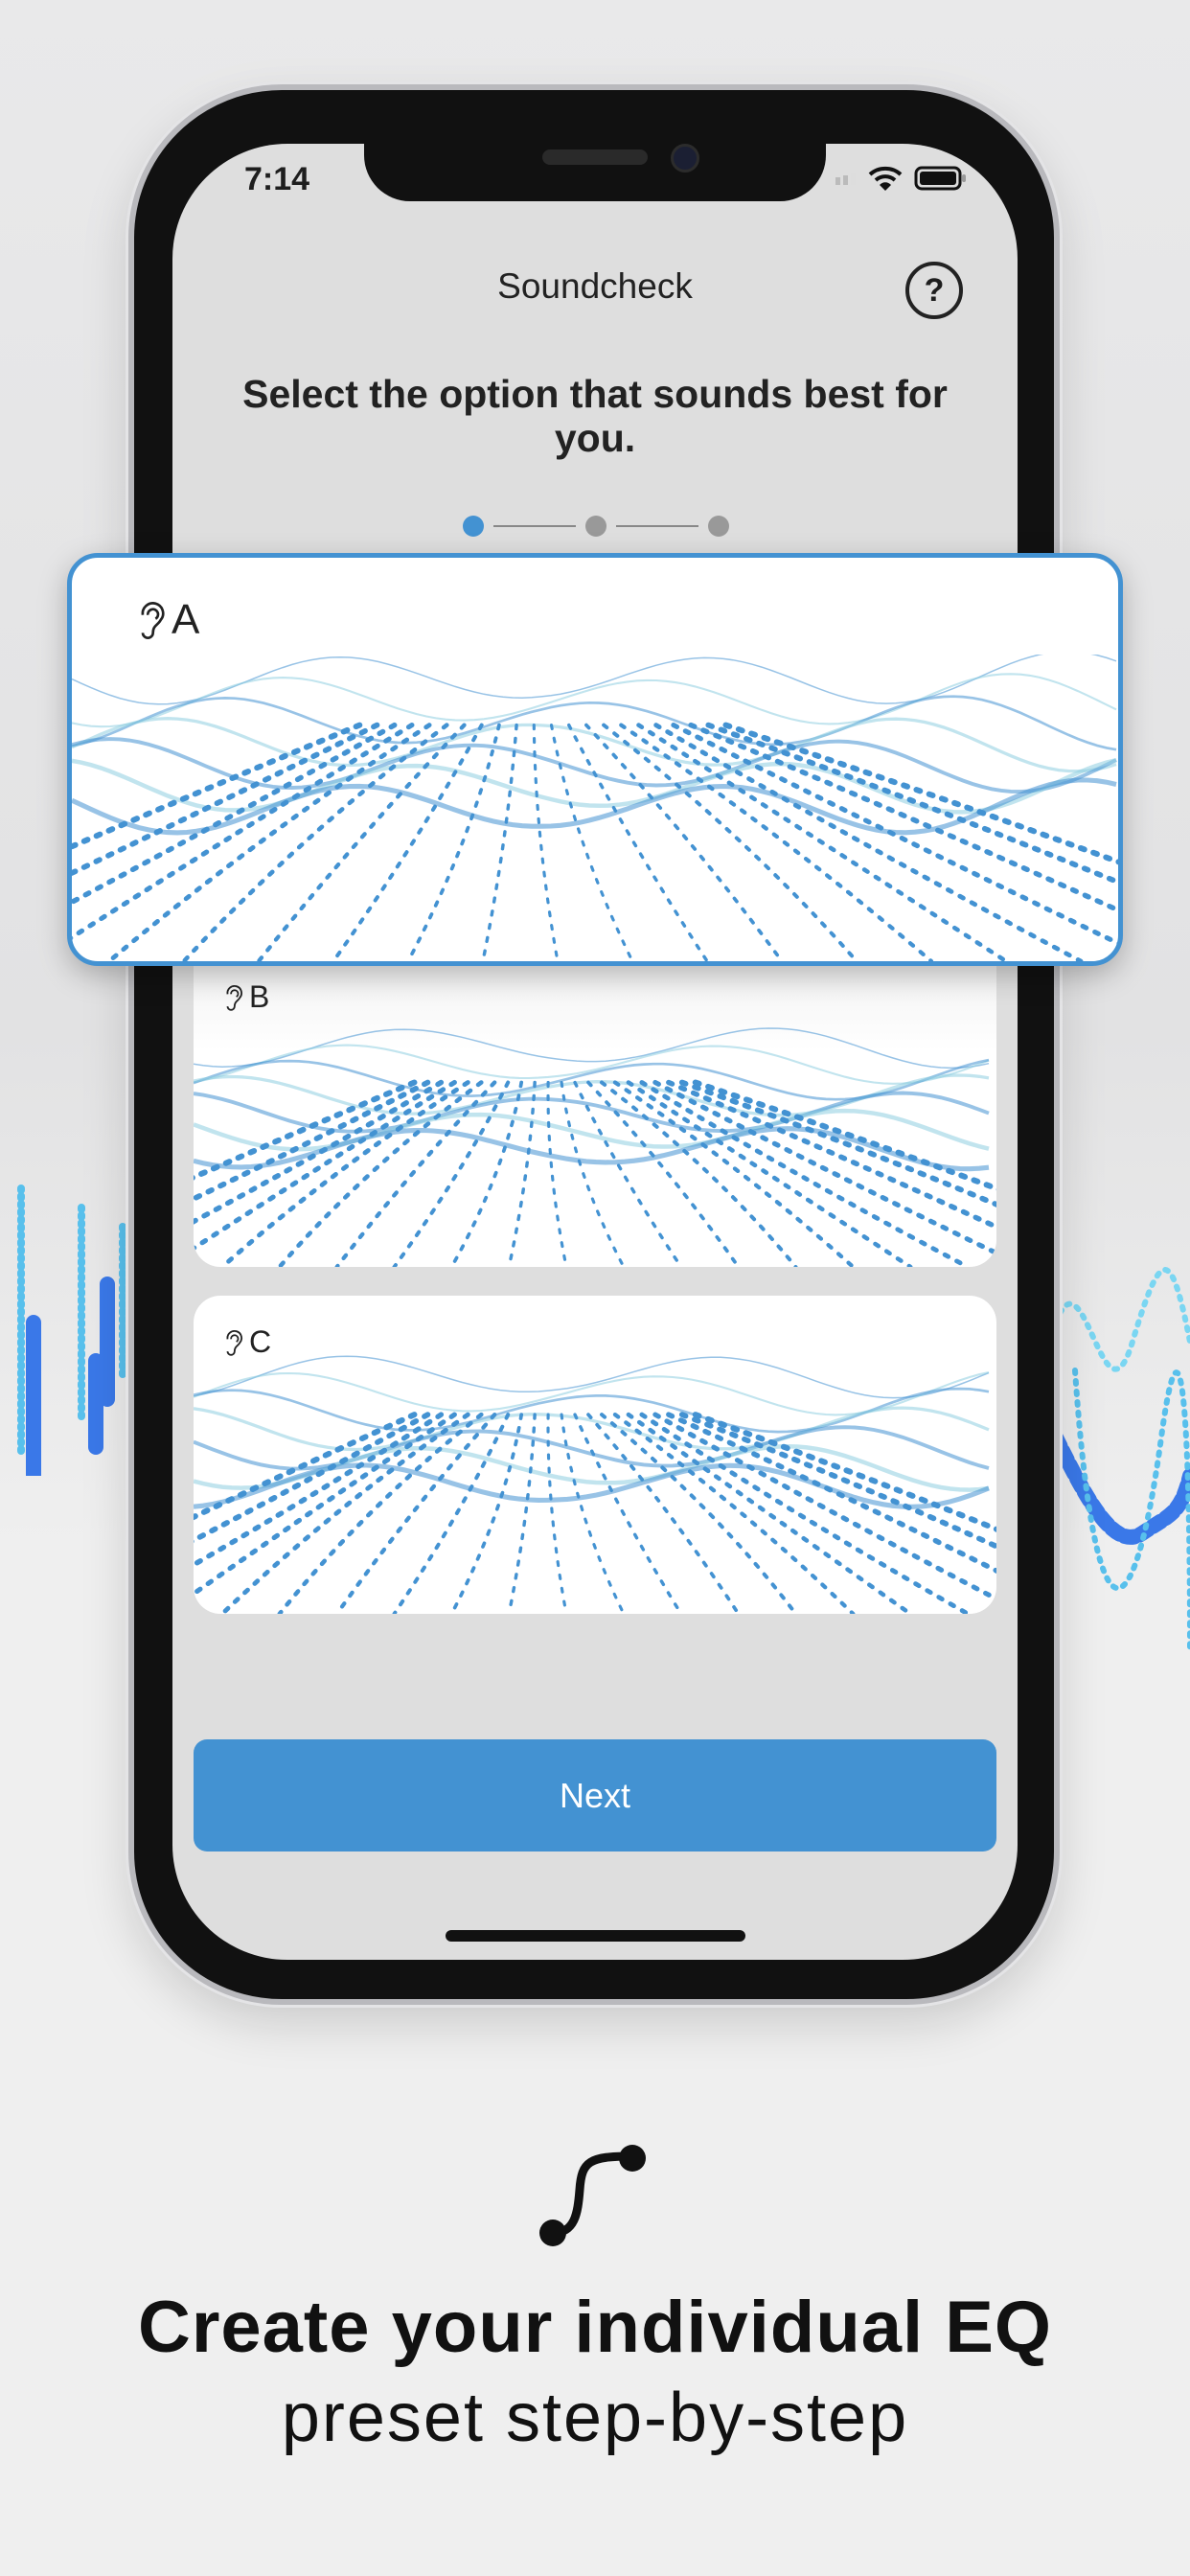  I want to click on status-time: 7:14, so click(277, 179).